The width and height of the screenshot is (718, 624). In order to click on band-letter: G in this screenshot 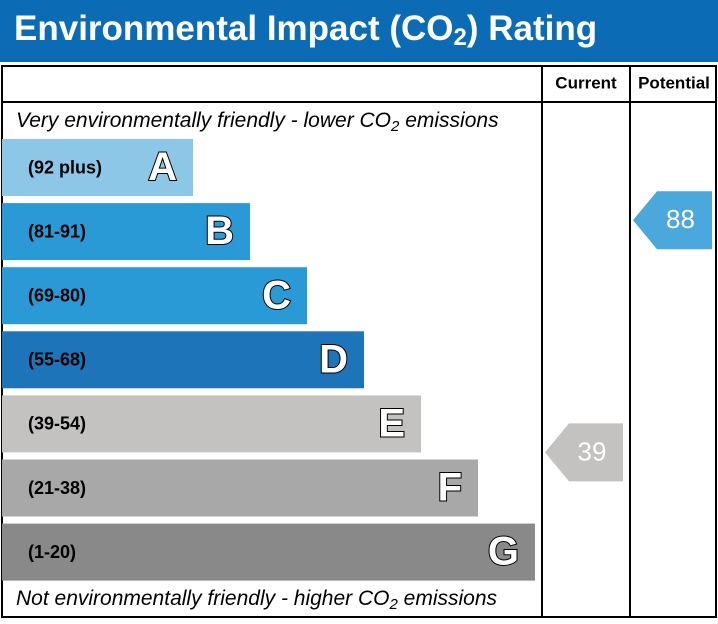, I will do `click(503, 552)`.